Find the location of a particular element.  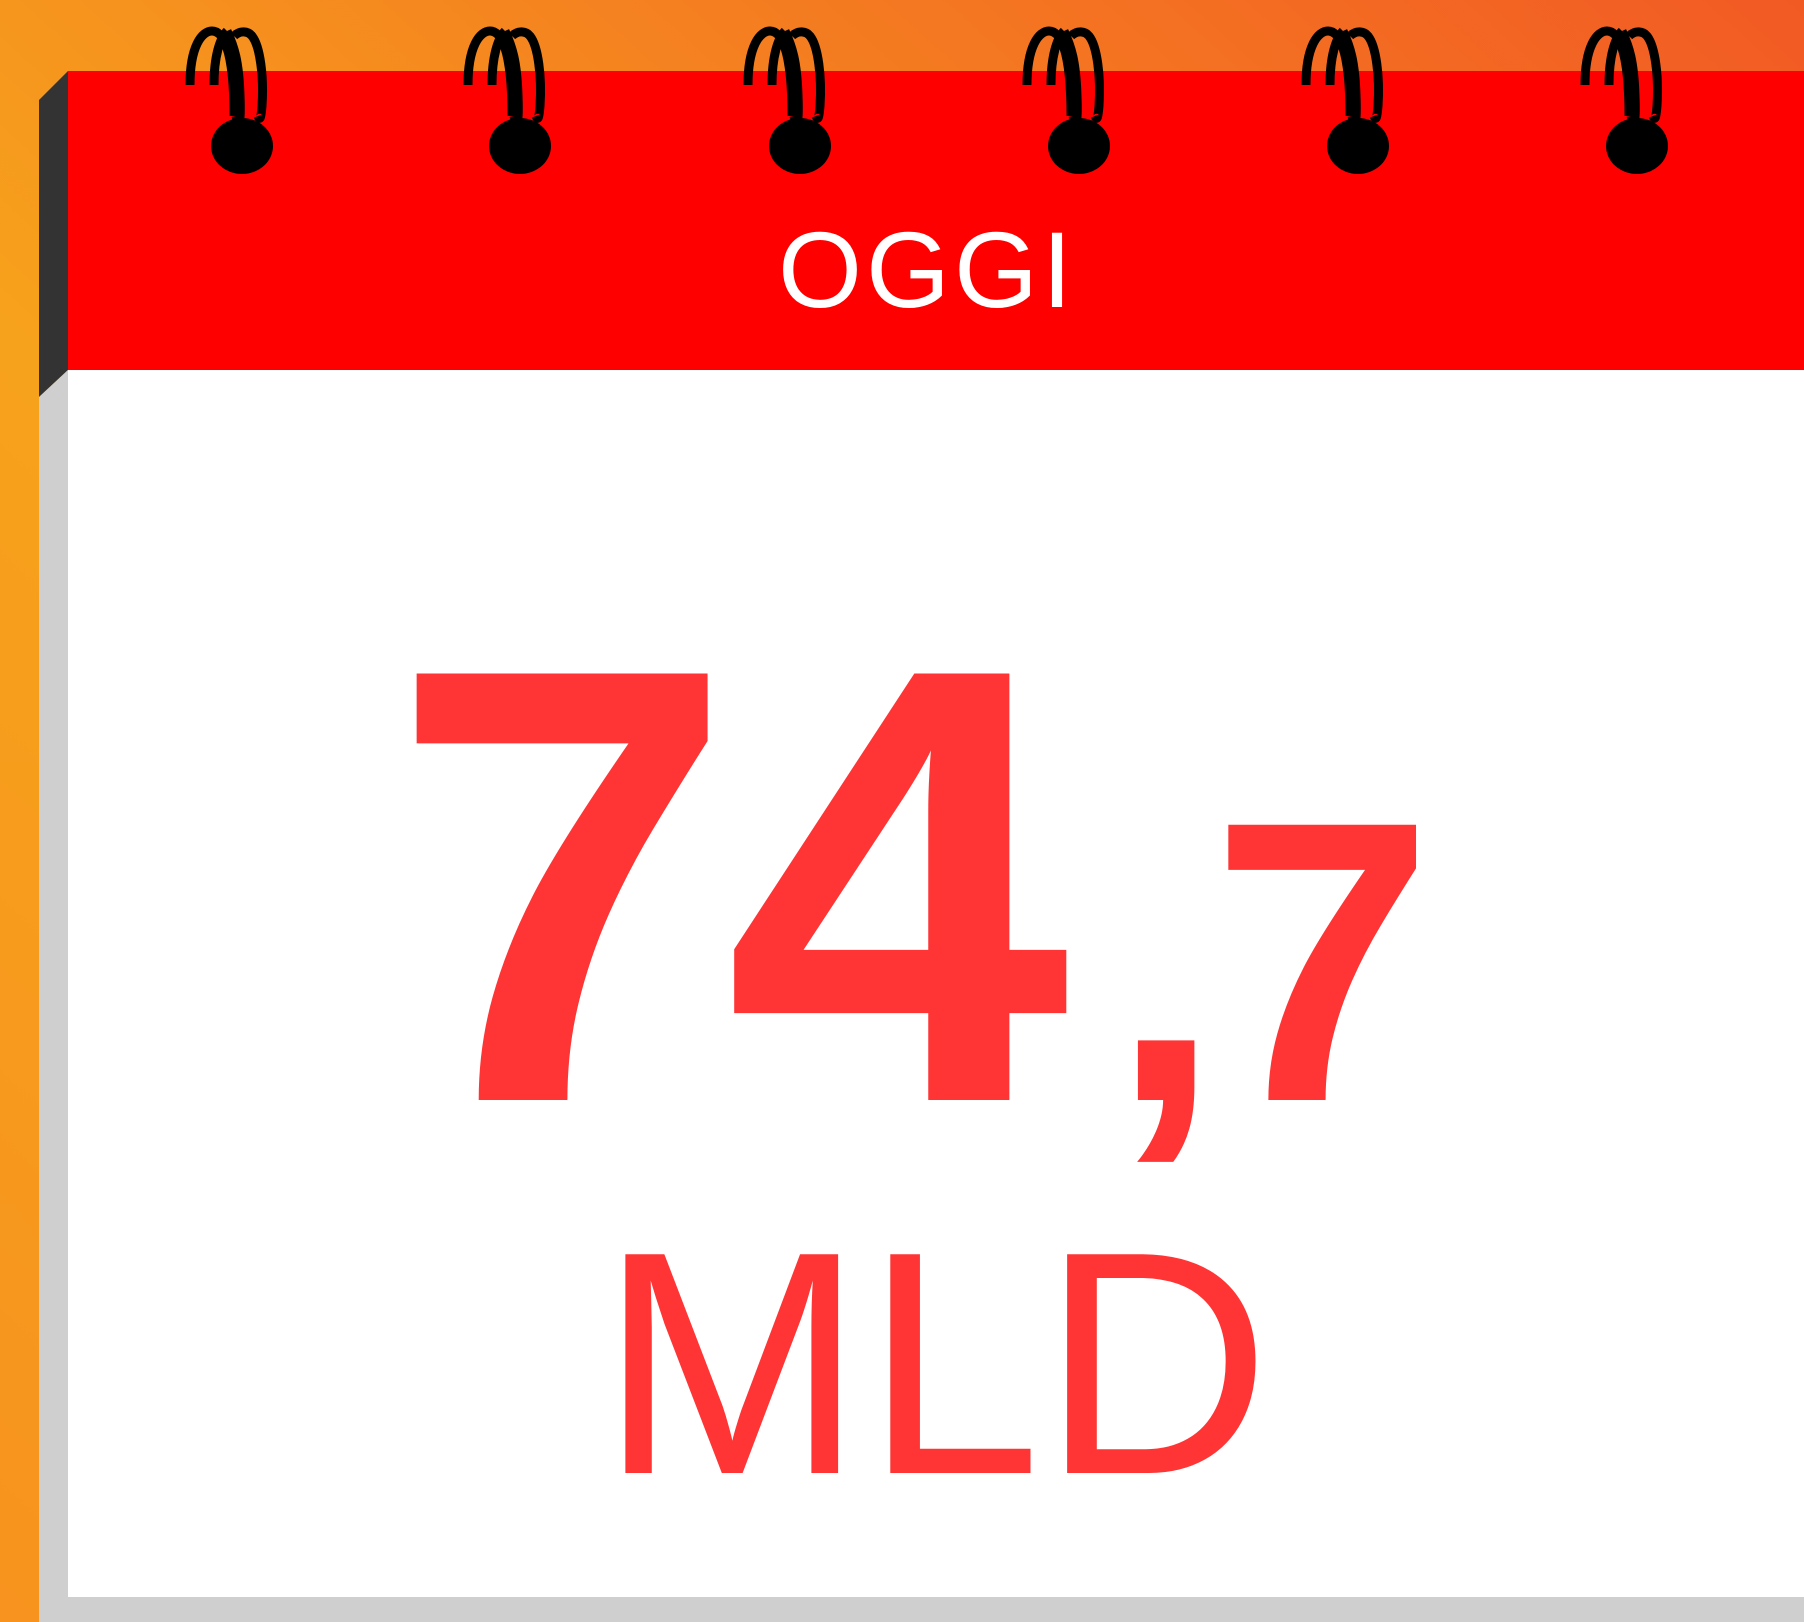

figure-unit: MLD is located at coordinates (934, 1363).